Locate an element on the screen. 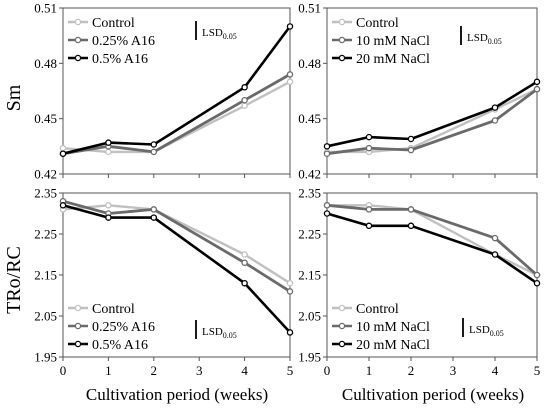  y-axis-label-bottom: TRo/RC is located at coordinates (14, 280).